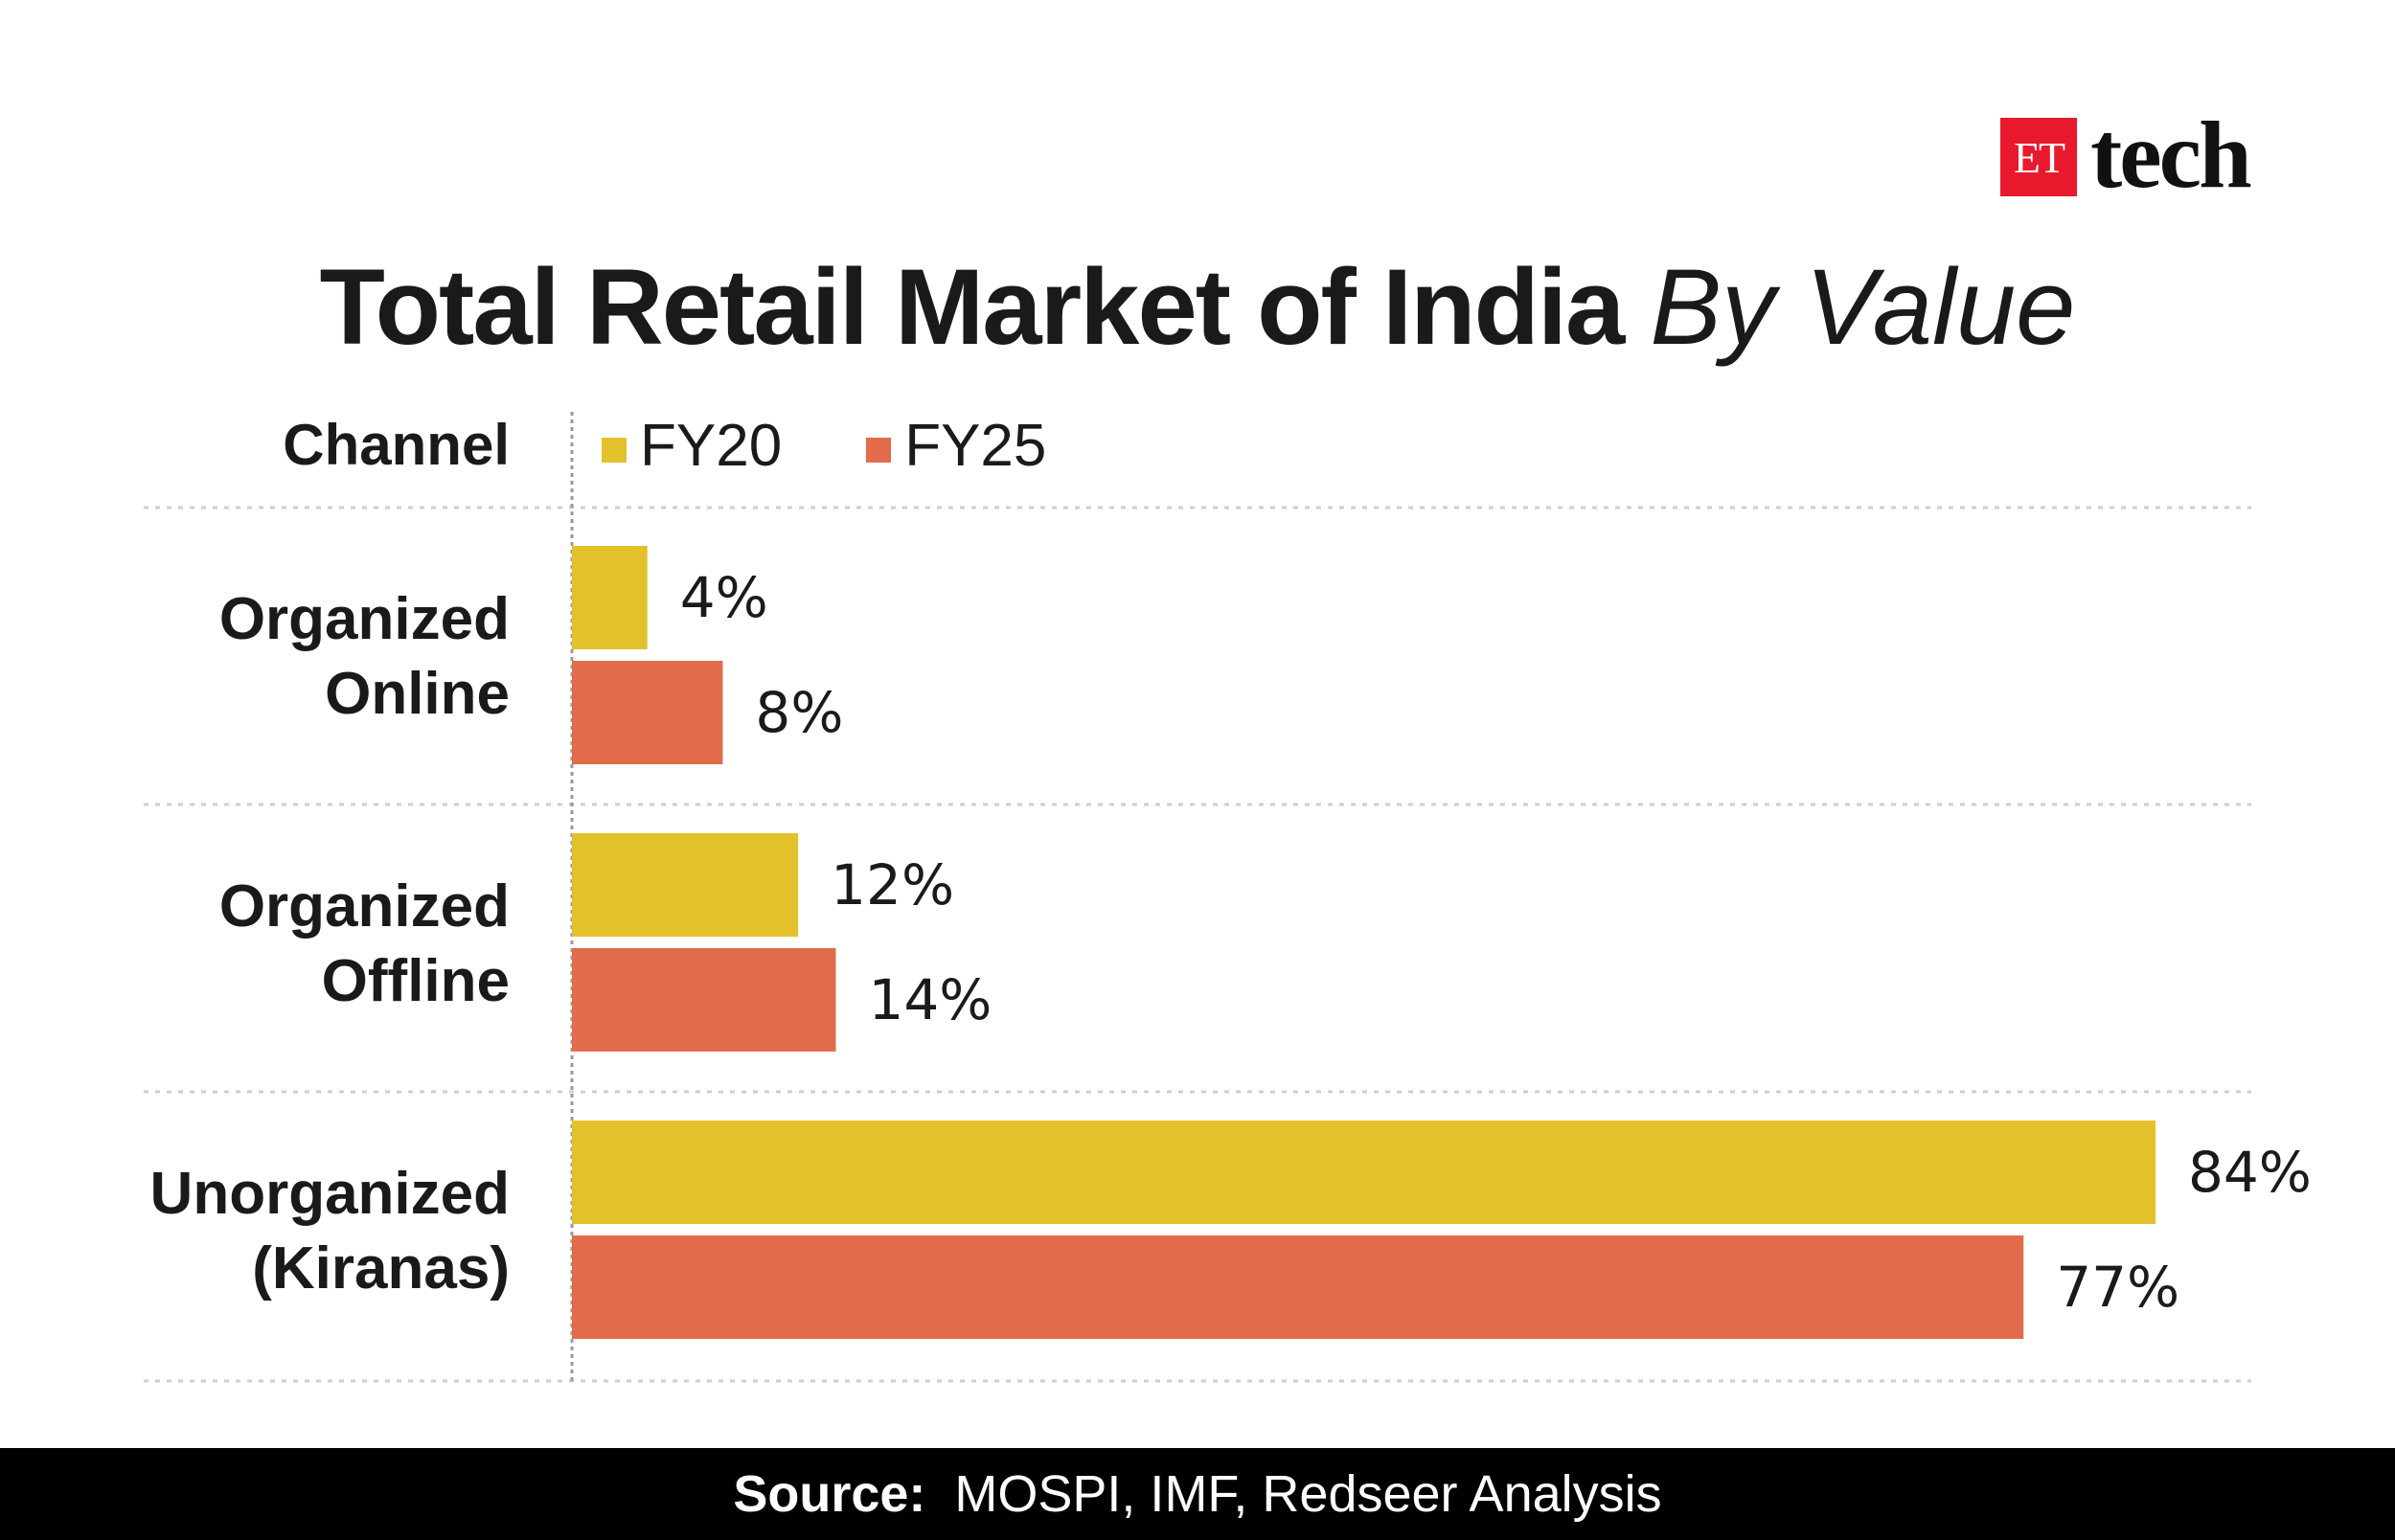 Image resolution: width=2395 pixels, height=1540 pixels. What do you see at coordinates (972, 307) in the screenshot?
I see `chart-title-main: Total Retail Market of India` at bounding box center [972, 307].